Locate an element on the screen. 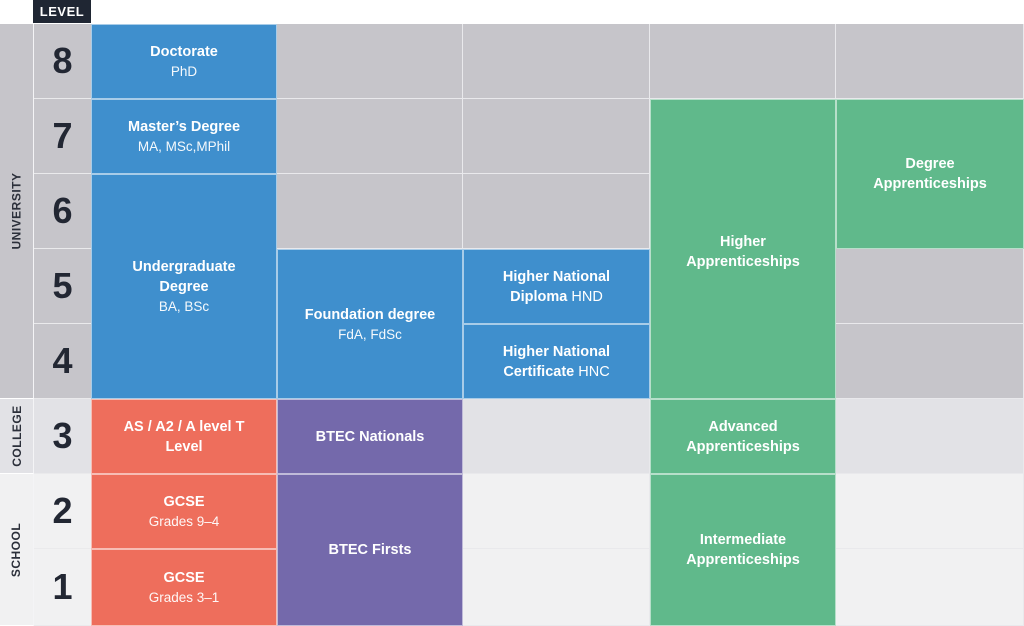 The width and height of the screenshot is (1024, 626). qualification-examples: FdA, FdSc is located at coordinates (370, 334).